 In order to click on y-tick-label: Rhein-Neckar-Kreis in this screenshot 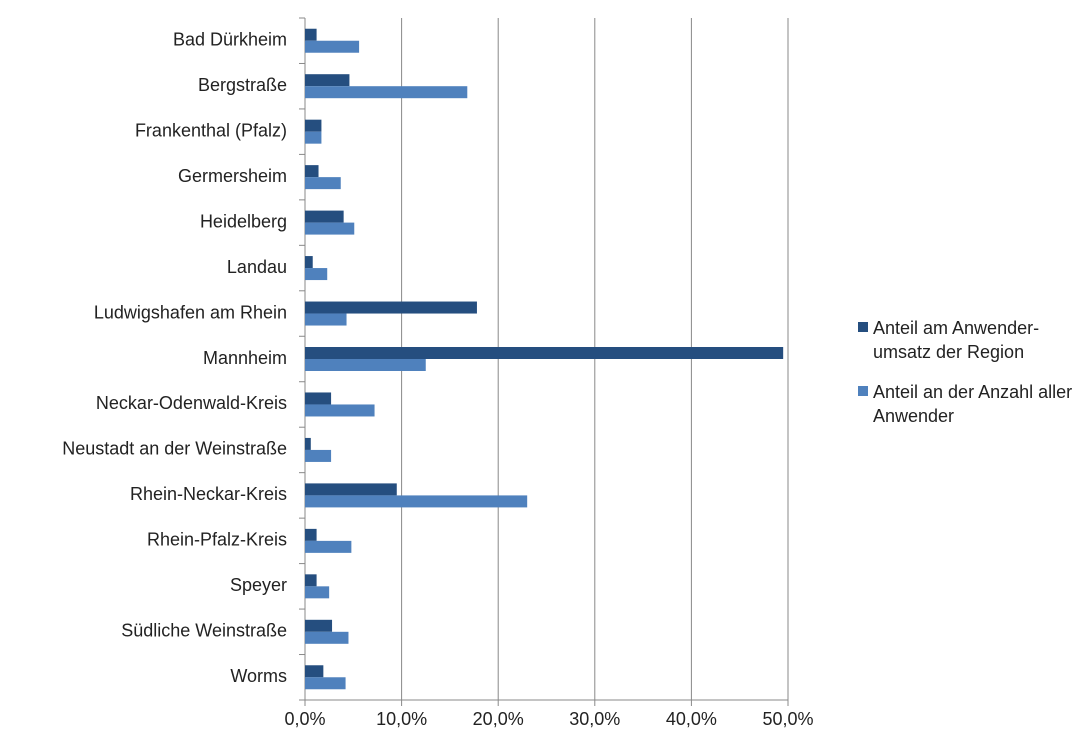, I will do `click(208, 494)`.